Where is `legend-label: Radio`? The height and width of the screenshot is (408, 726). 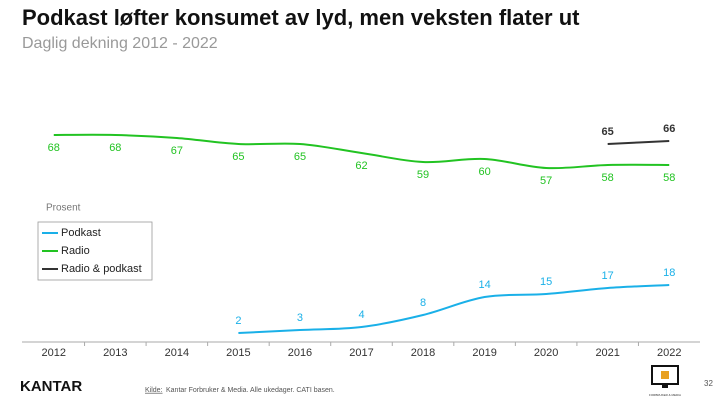
legend-label: Radio is located at coordinates (75, 251).